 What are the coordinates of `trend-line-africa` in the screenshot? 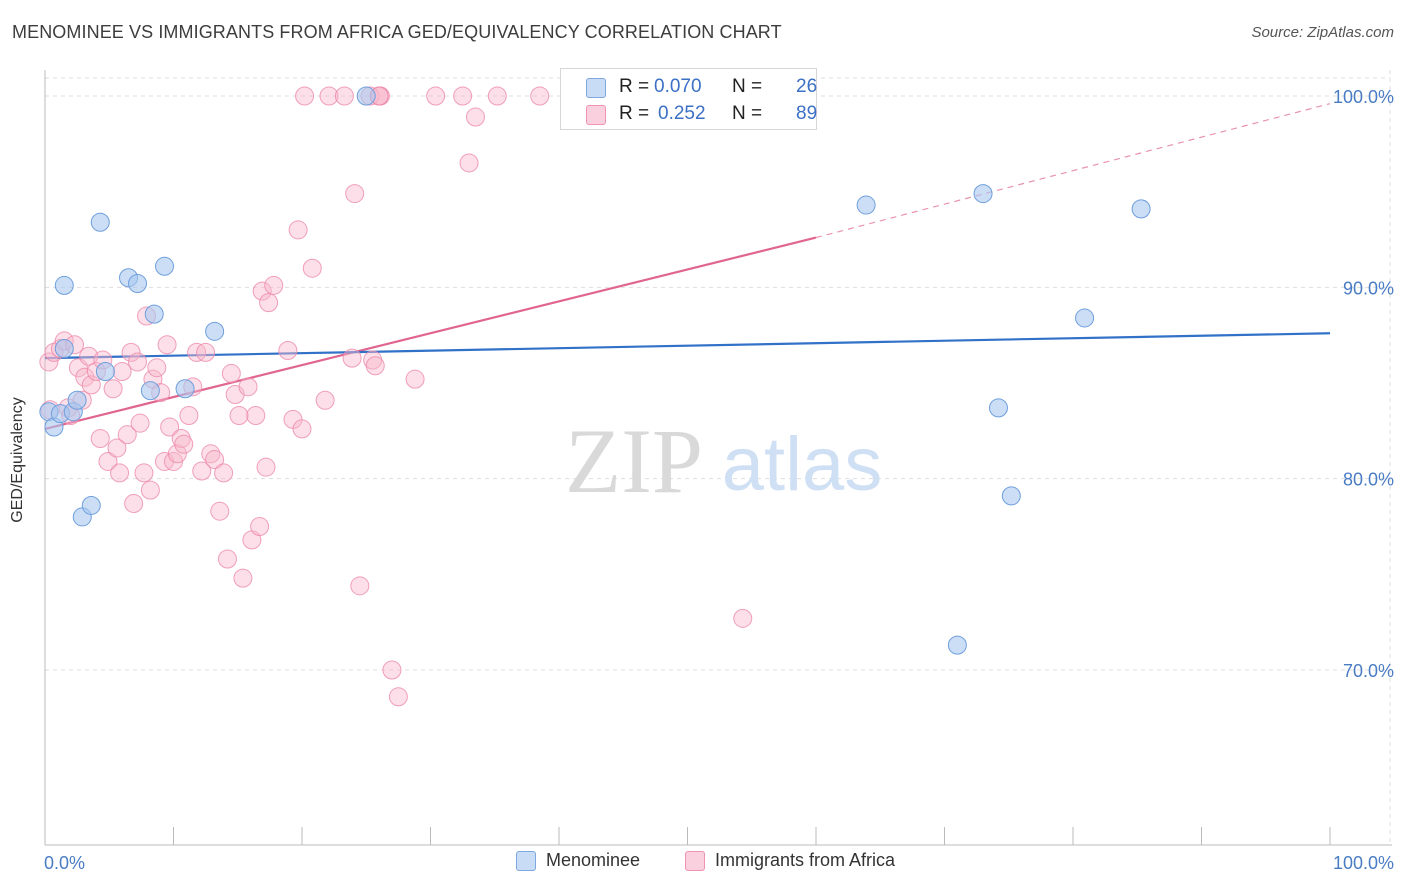 It's located at (430, 333).